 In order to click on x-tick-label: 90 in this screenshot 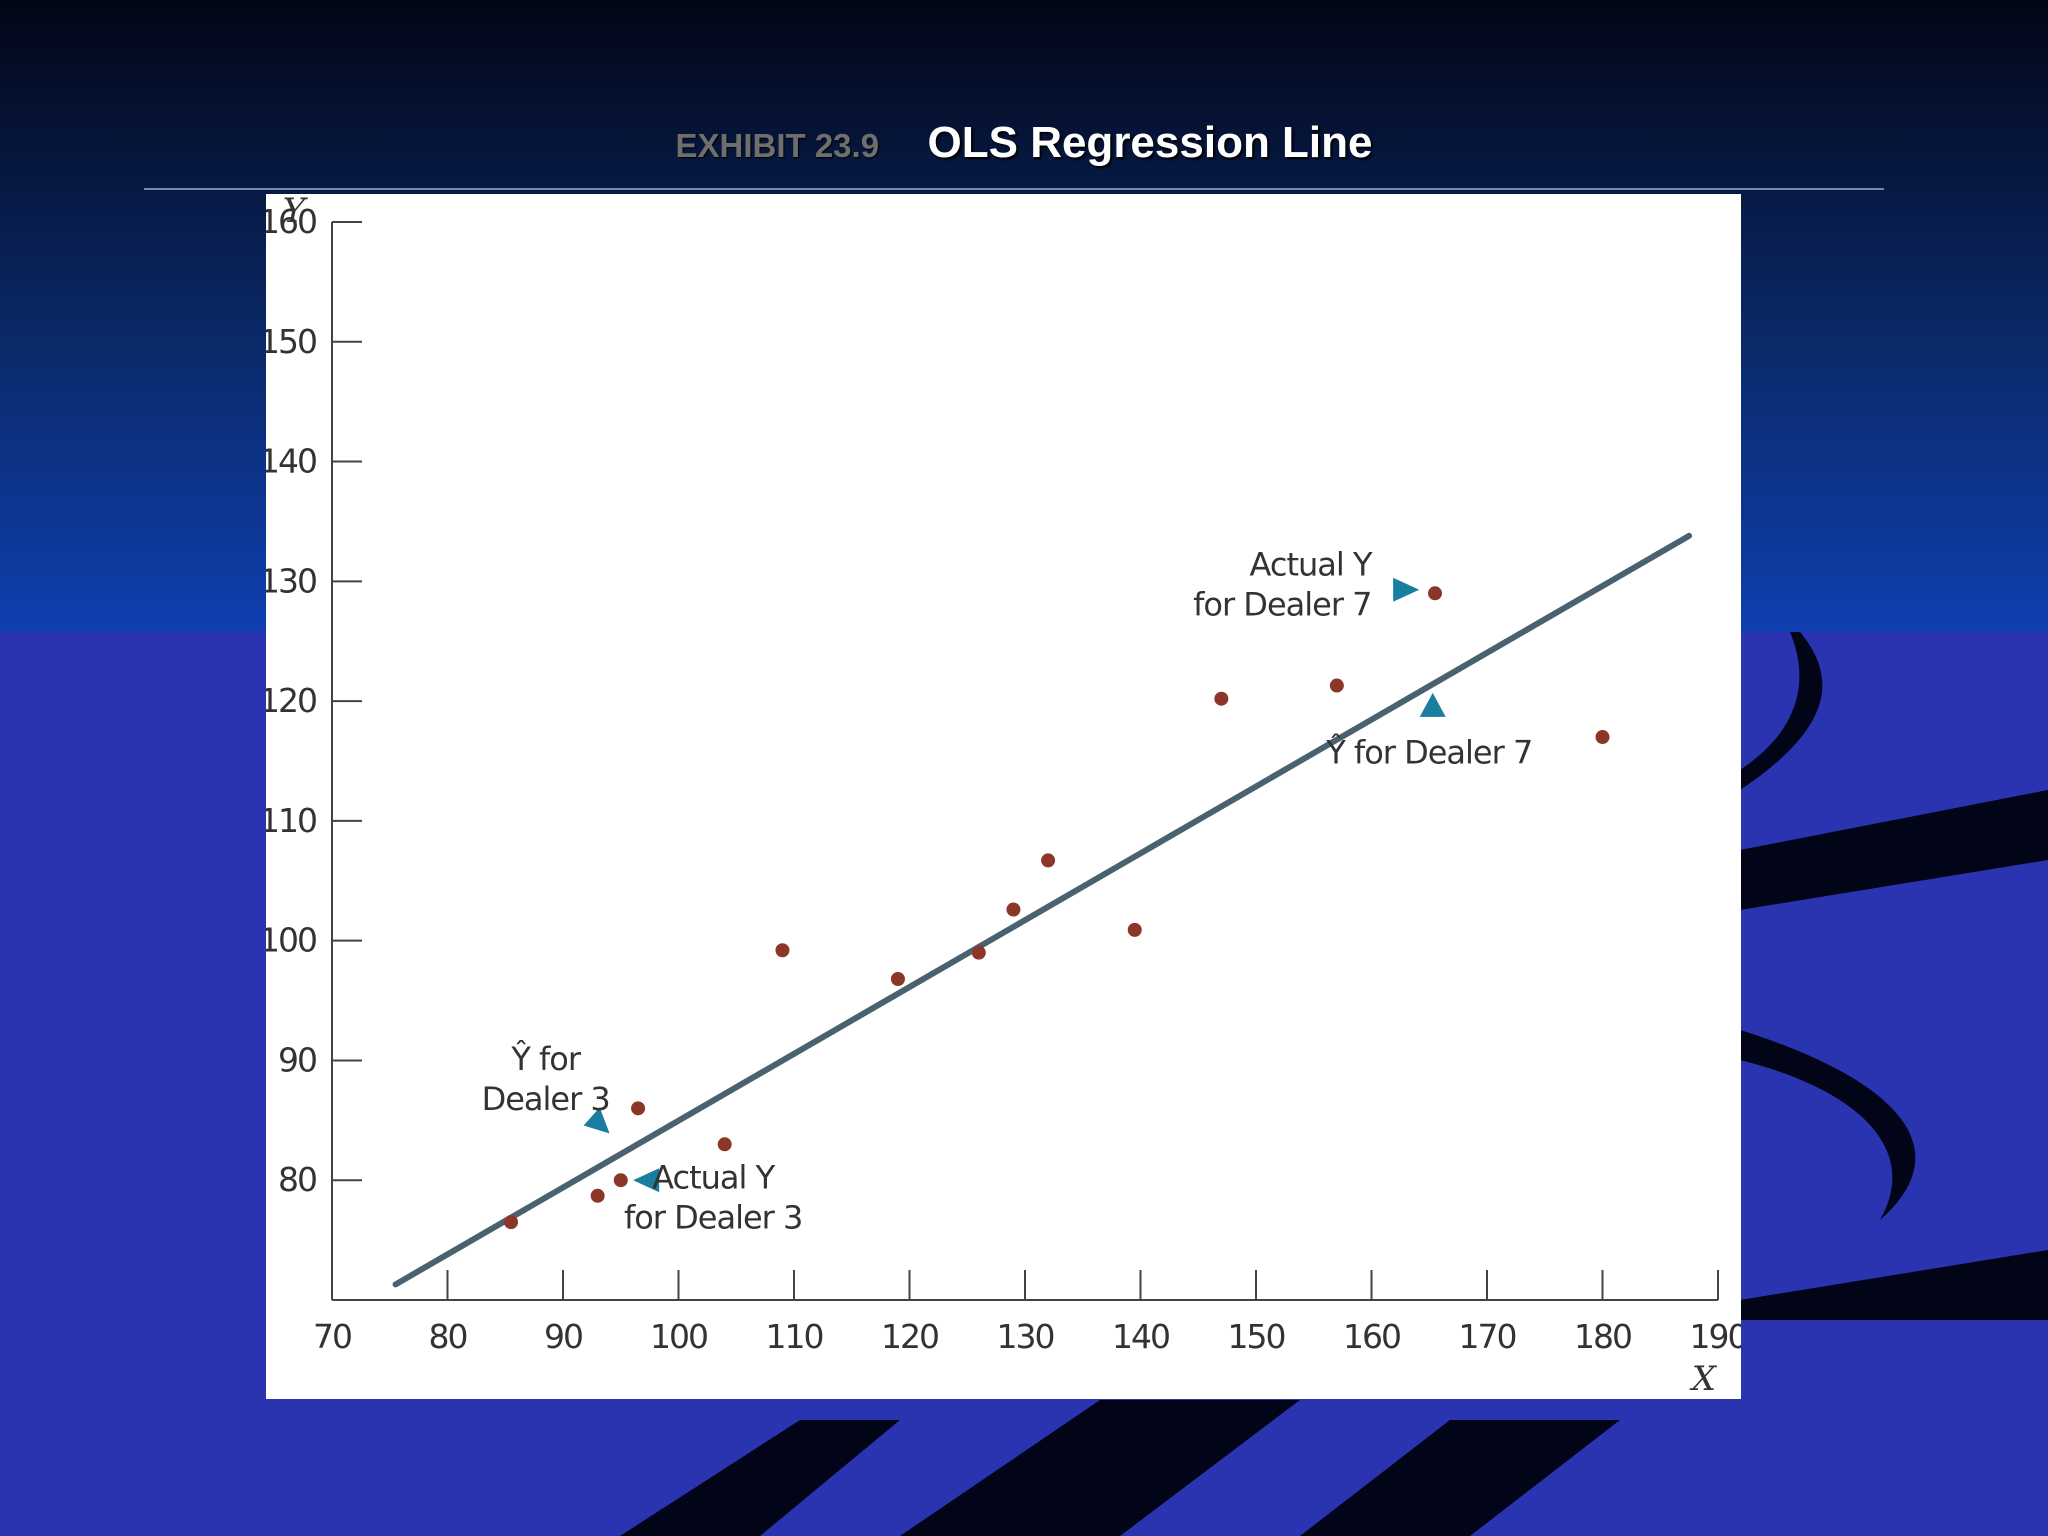, I will do `click(563, 1336)`.